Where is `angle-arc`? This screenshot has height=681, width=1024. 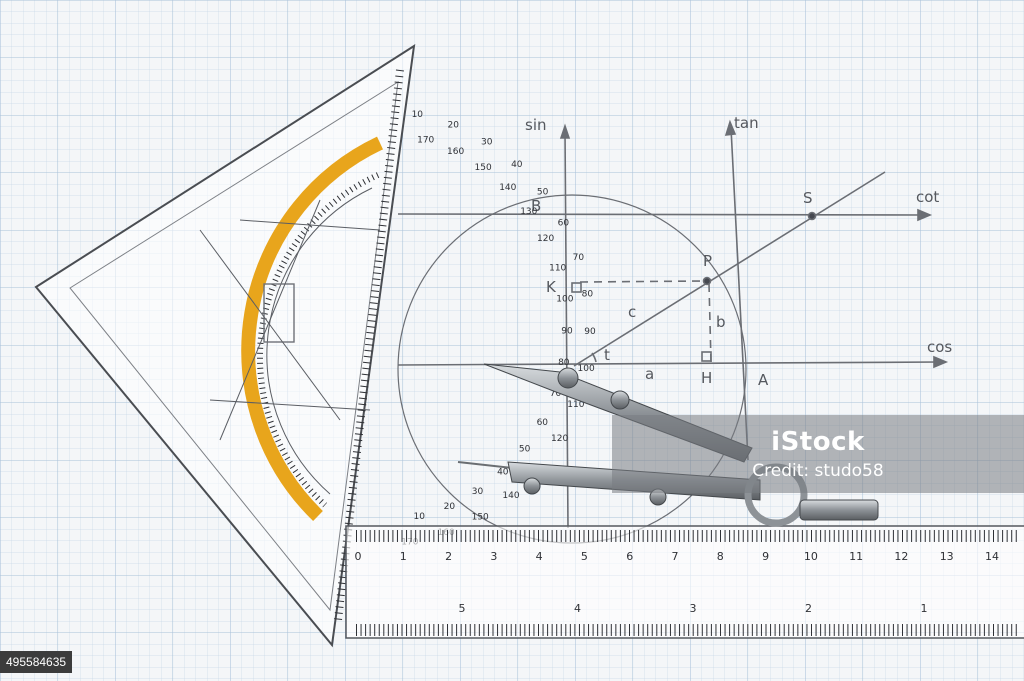
angle-arc is located at coordinates (594, 357).